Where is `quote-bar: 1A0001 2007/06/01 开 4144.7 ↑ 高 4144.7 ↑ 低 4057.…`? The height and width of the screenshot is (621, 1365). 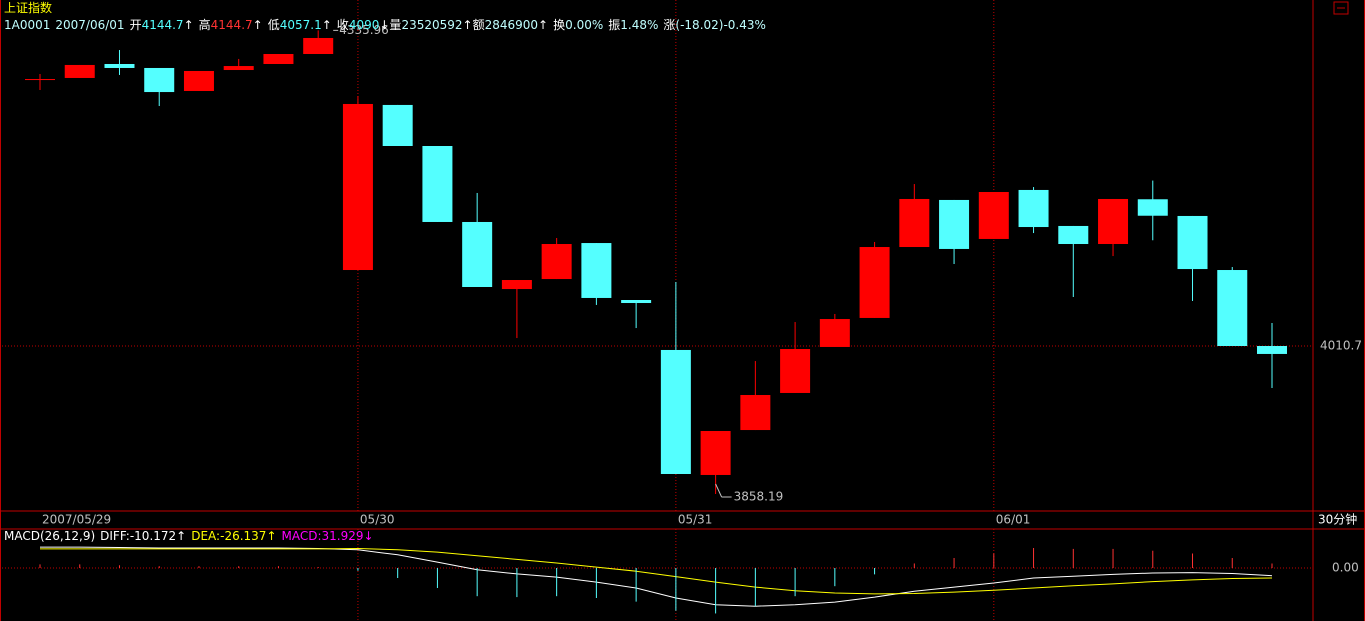 quote-bar: 1A0001 2007/06/01 开 4144.7 ↑ 高 4144.7 ↑ 低 4057.… is located at coordinates (385, 25).